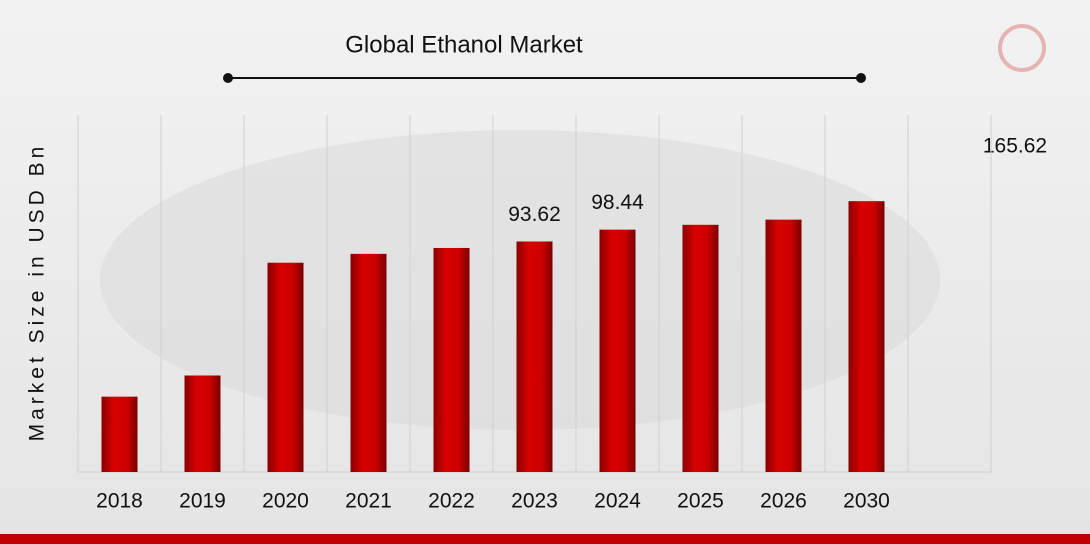 Image resolution: width=1090 pixels, height=544 pixels. Describe the element at coordinates (1022, 48) in the screenshot. I see `logo` at that location.